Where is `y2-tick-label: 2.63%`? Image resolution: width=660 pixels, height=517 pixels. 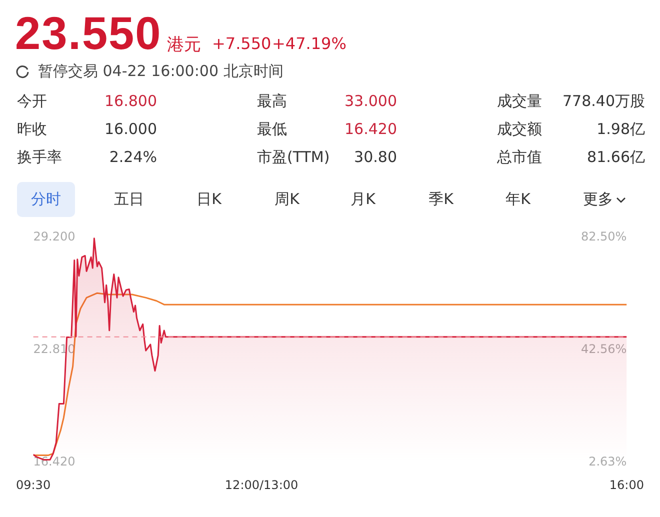
y2-tick-label: 2.63% is located at coordinates (607, 461).